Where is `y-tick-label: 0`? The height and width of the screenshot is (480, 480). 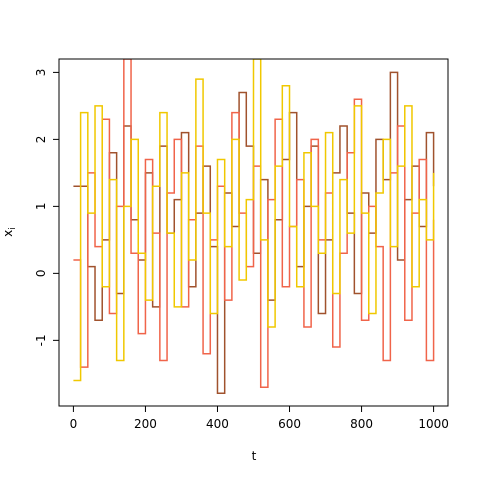 y-tick-label: 0 is located at coordinates (41, 274).